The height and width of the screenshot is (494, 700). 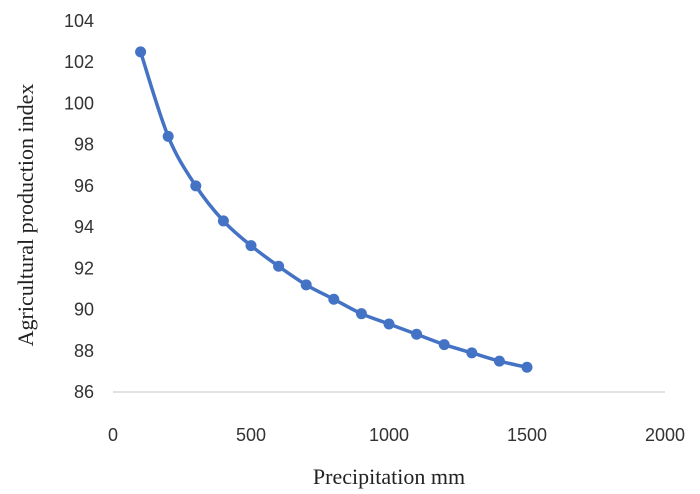 I want to click on x-tick-label-1: 500, so click(x=251, y=435).